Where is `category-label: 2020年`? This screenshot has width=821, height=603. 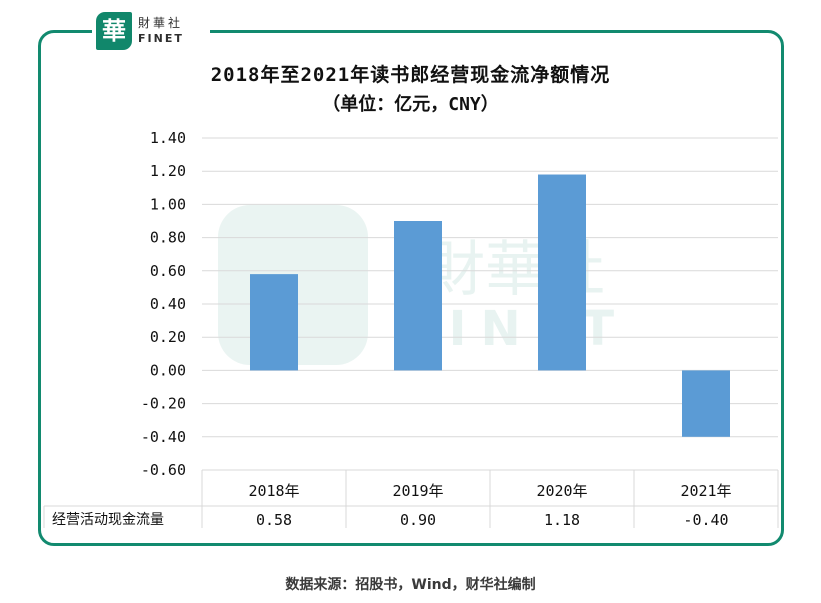
category-label: 2020年 is located at coordinates (561, 491).